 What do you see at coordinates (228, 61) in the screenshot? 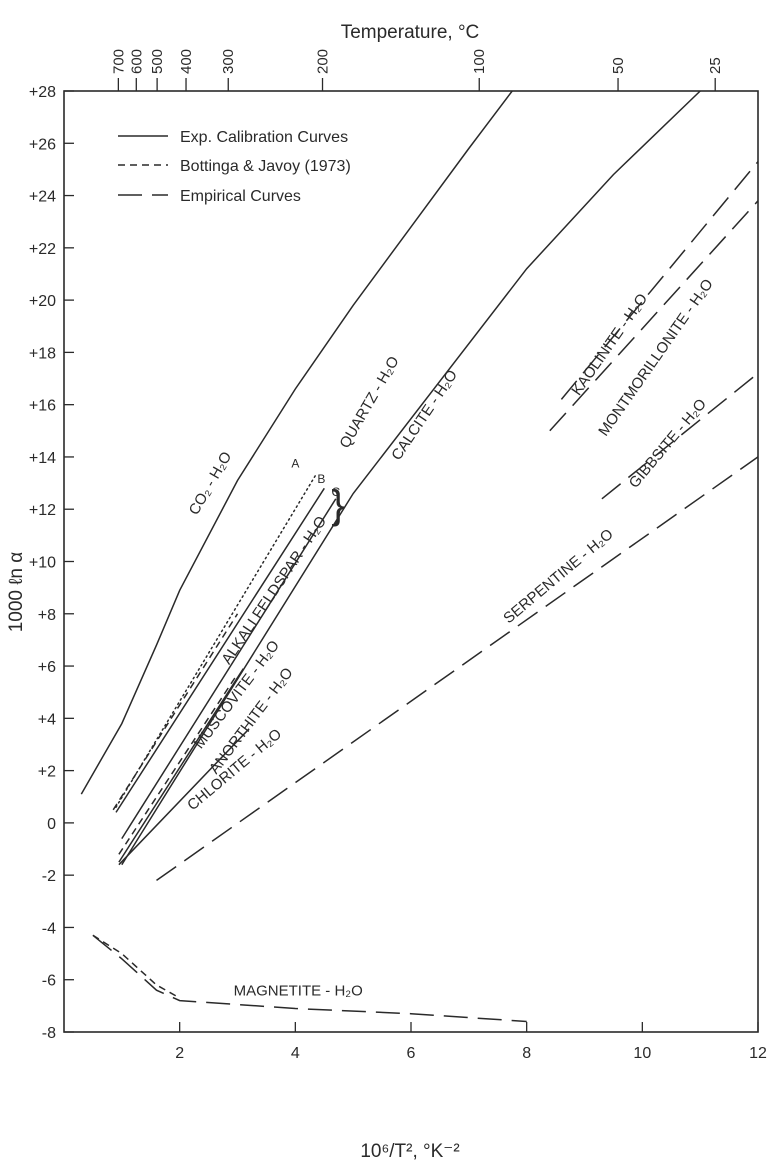
I see `top-tick-label: 300` at bounding box center [228, 61].